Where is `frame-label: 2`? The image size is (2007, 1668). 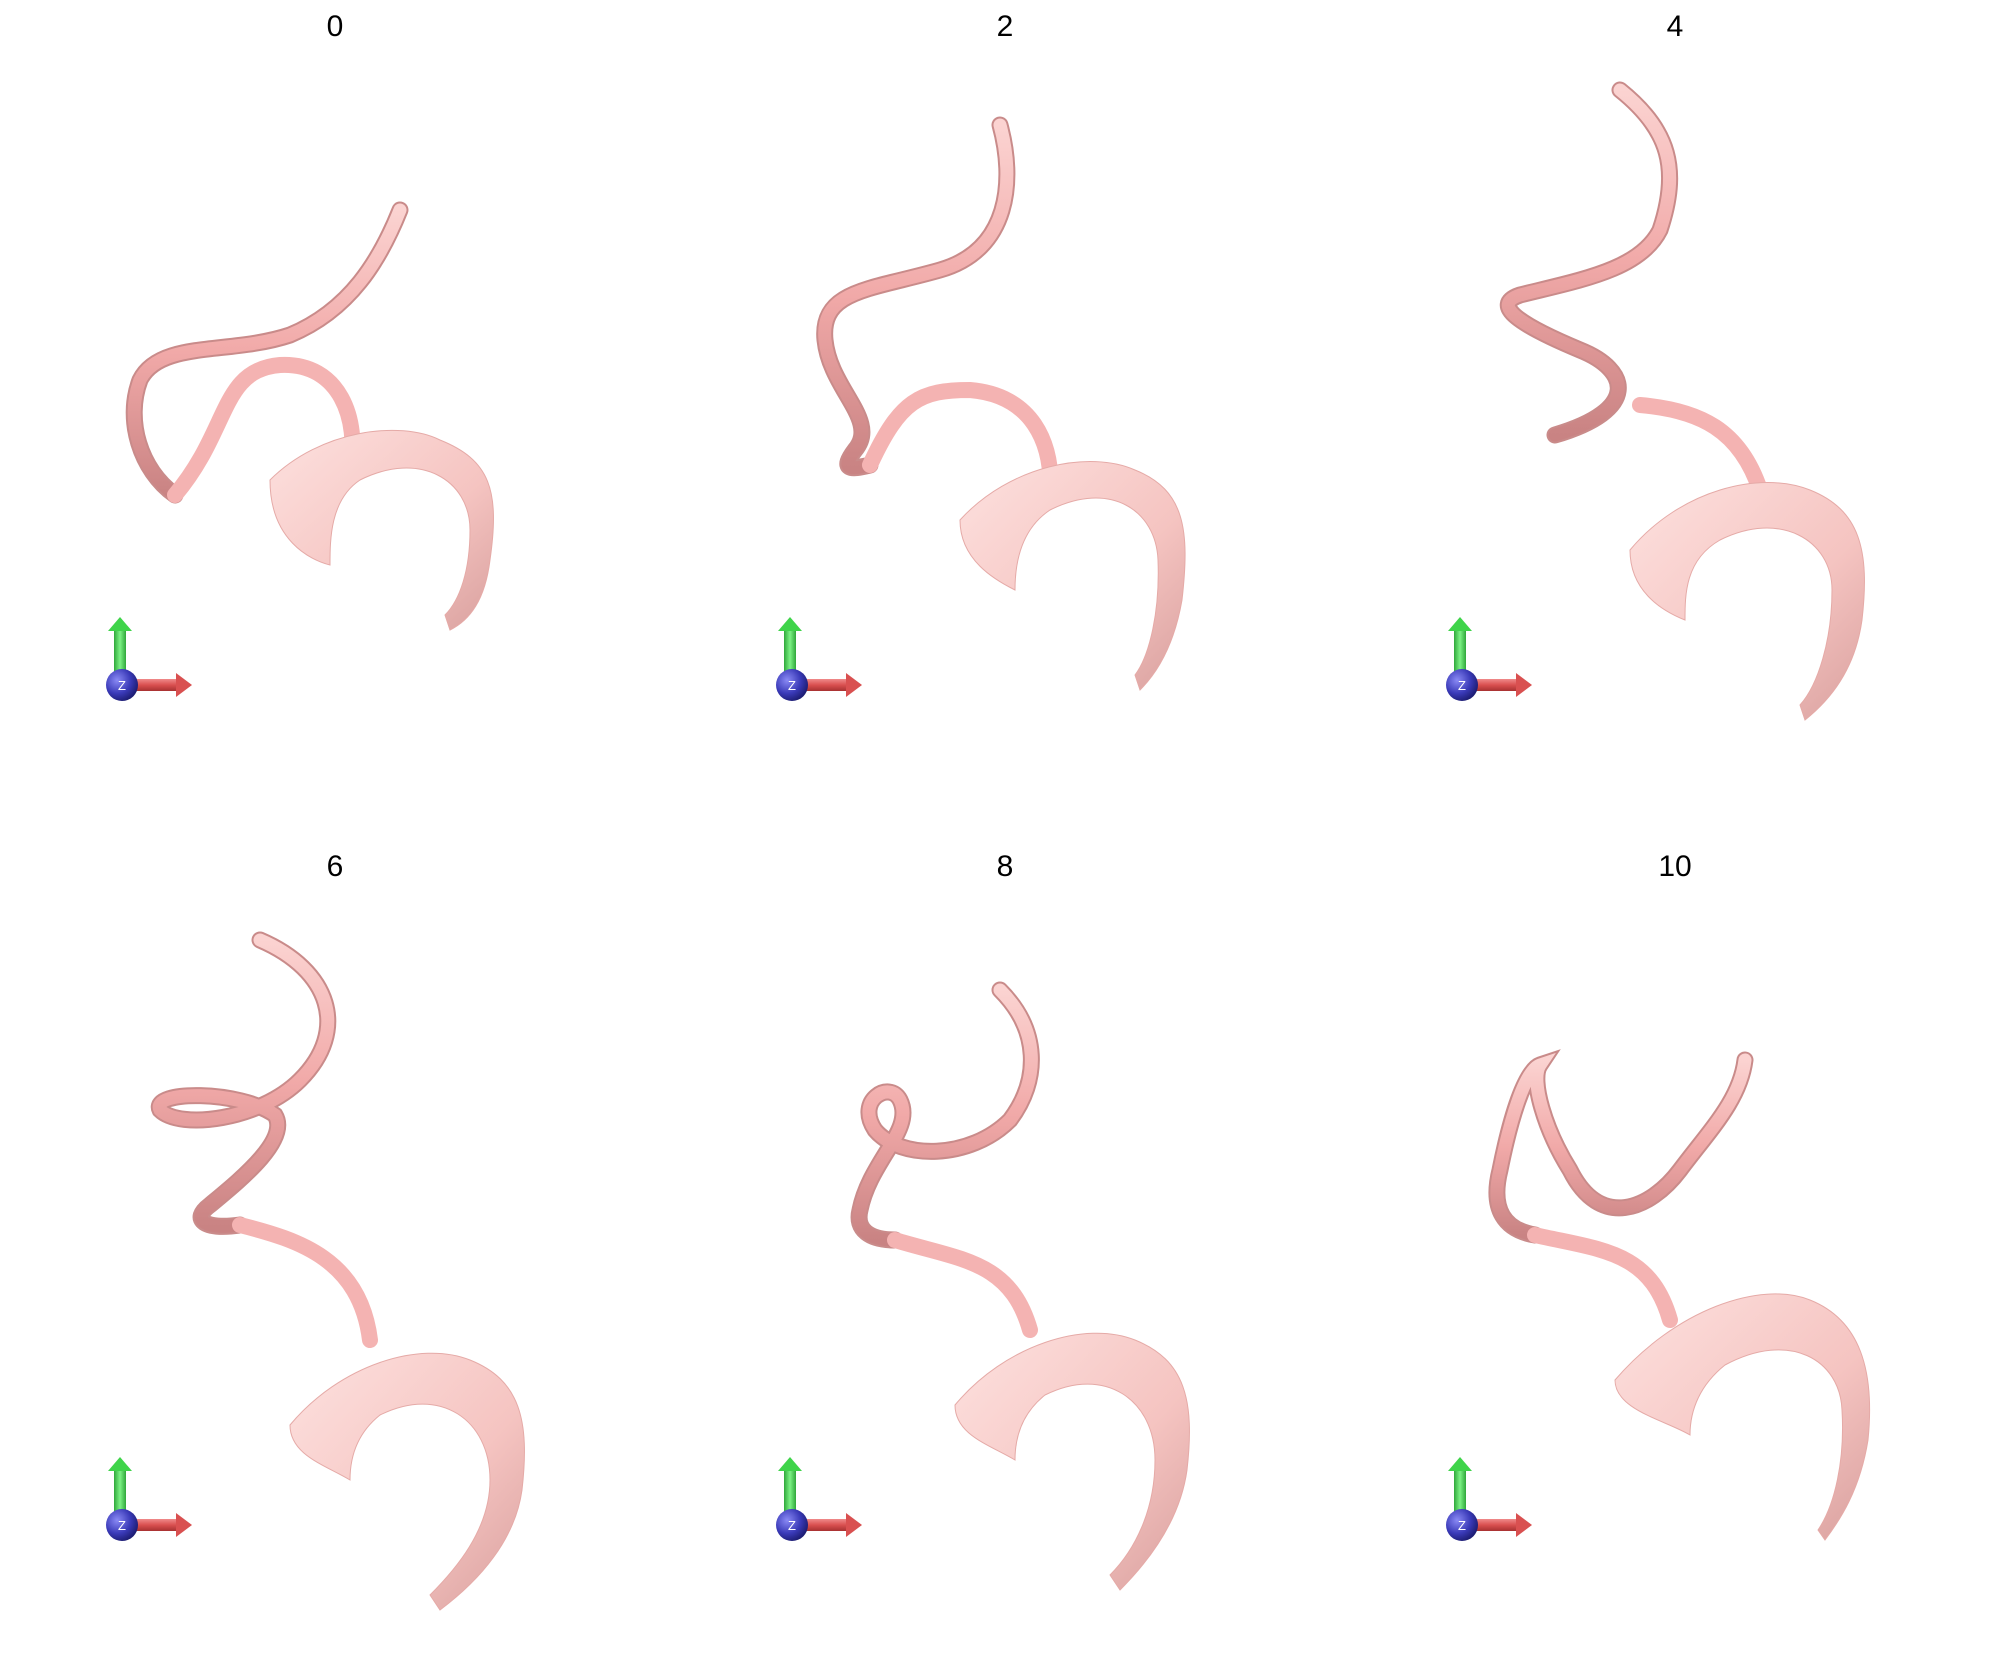 frame-label: 2 is located at coordinates (1005, 26).